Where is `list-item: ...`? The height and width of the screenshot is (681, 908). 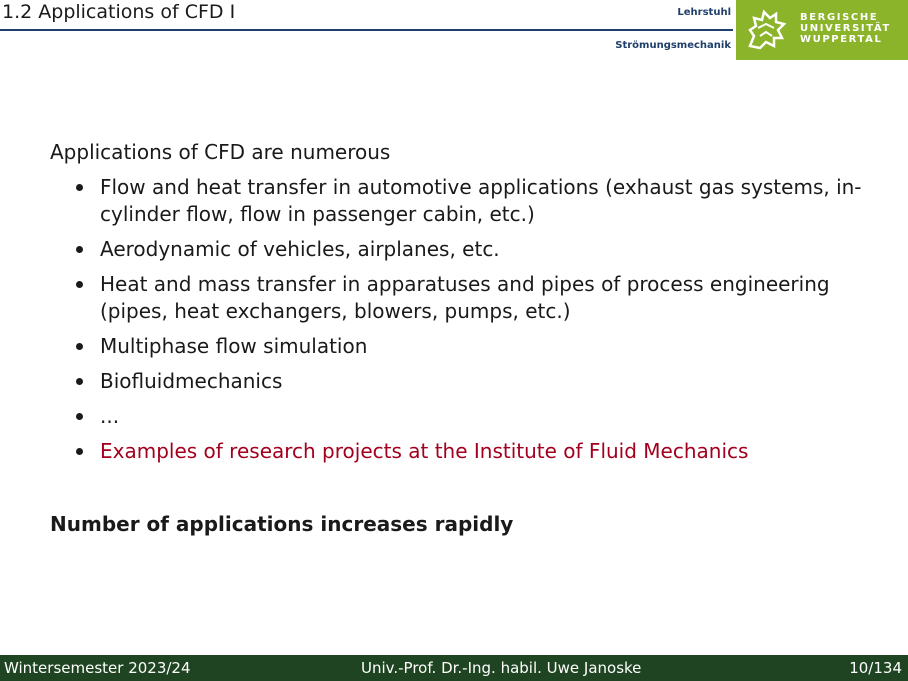
list-item: ... is located at coordinates (472, 416).